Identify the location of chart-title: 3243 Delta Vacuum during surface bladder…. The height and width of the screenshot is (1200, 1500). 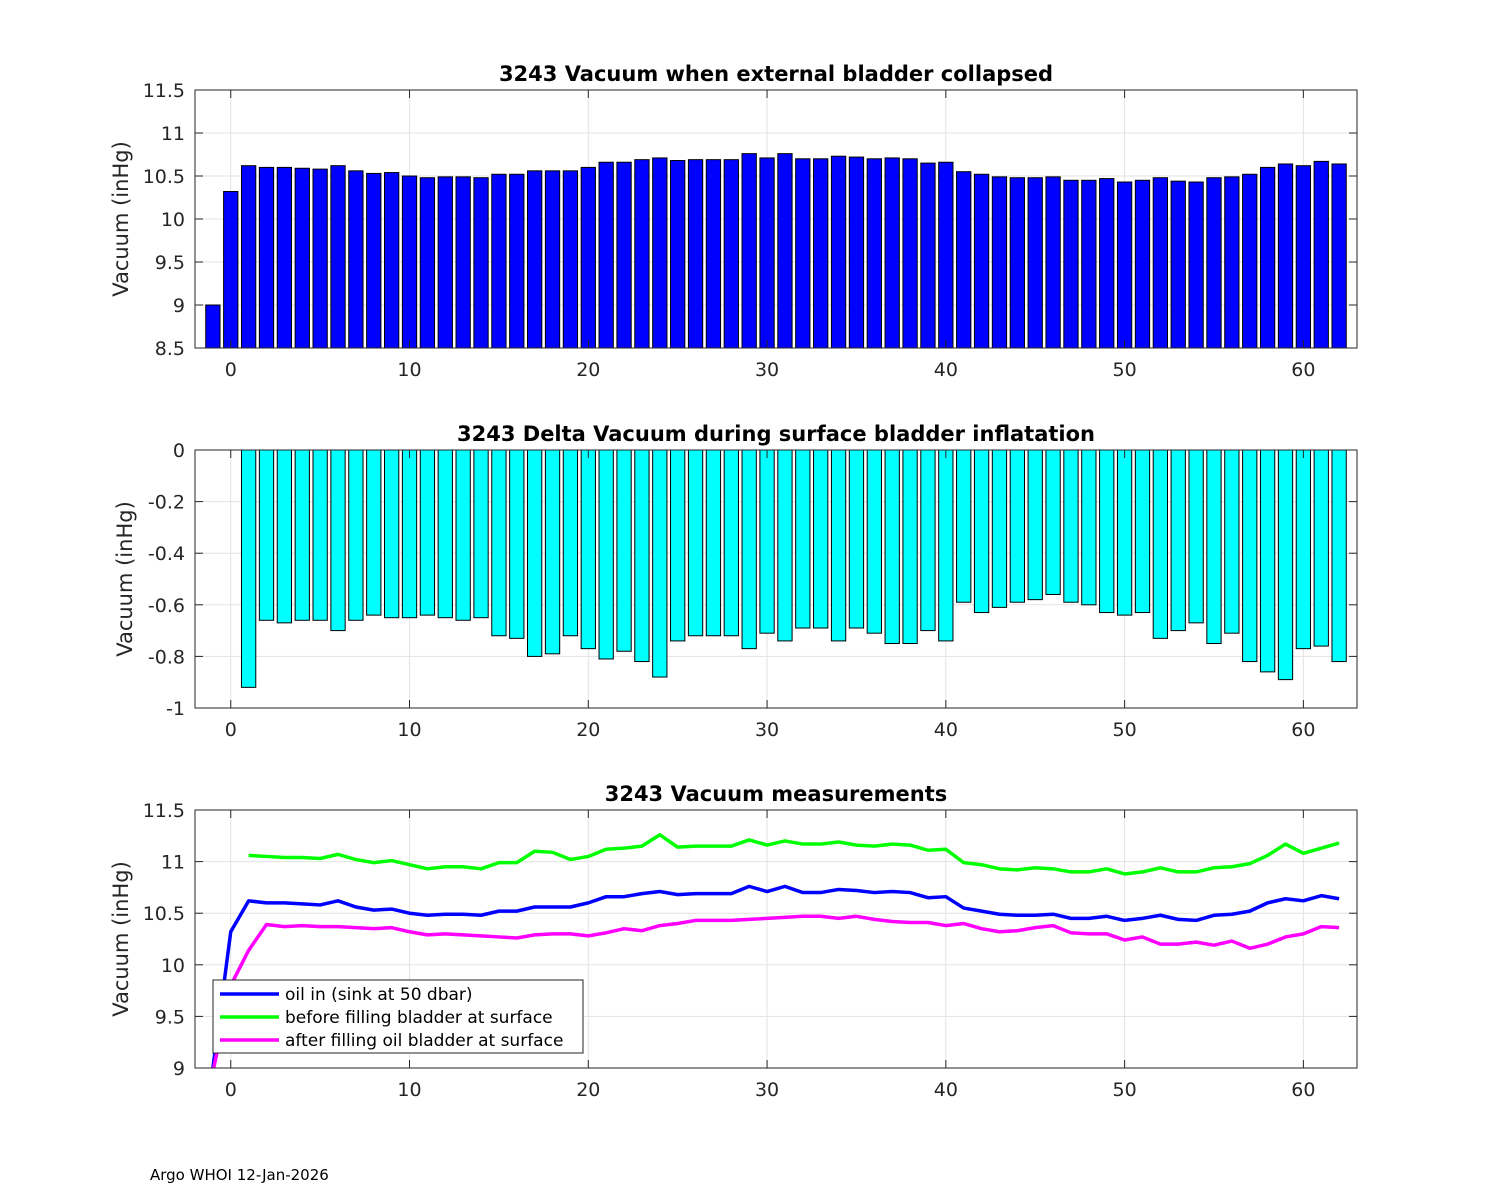
(776, 434).